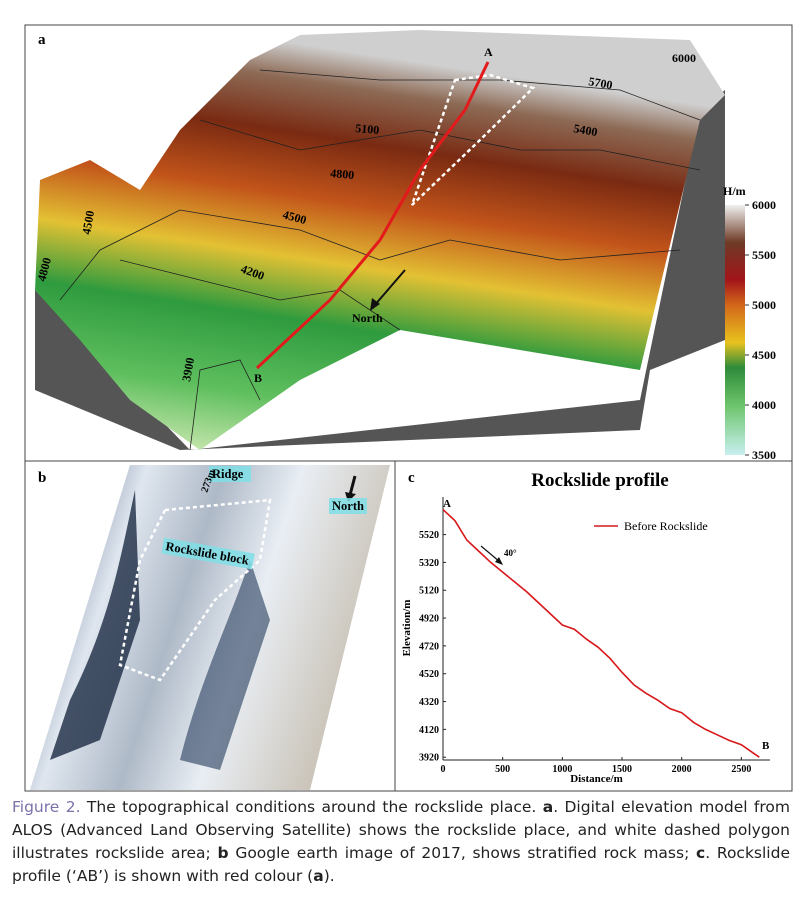 This screenshot has height=900, width=801. What do you see at coordinates (429, 563) in the screenshot?
I see `y-tick-label: 5320` at bounding box center [429, 563].